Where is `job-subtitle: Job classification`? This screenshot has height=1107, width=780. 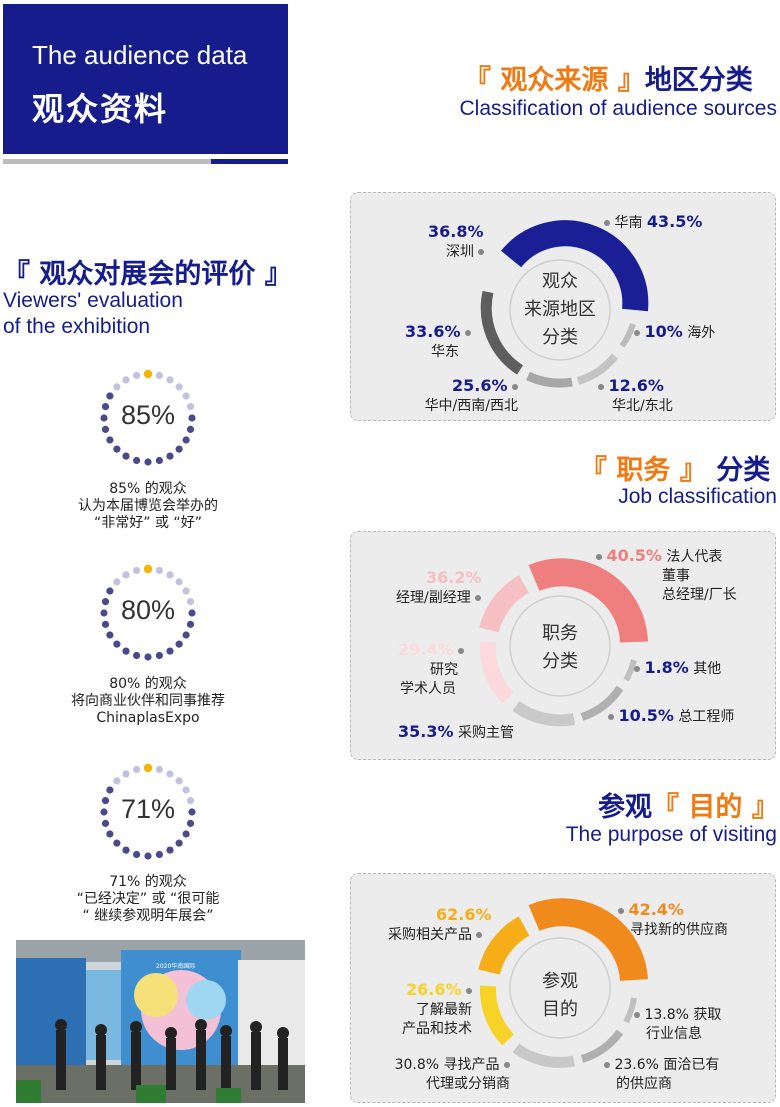
job-subtitle: Job classification is located at coordinates (697, 496).